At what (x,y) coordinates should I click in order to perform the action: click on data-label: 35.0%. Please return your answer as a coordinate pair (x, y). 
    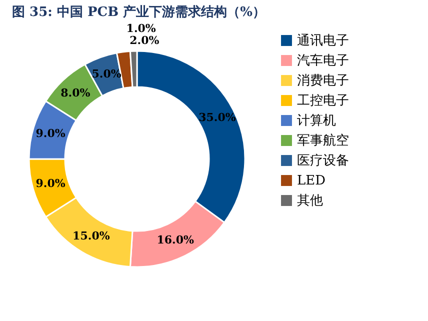
    Looking at the image, I should click on (217, 117).